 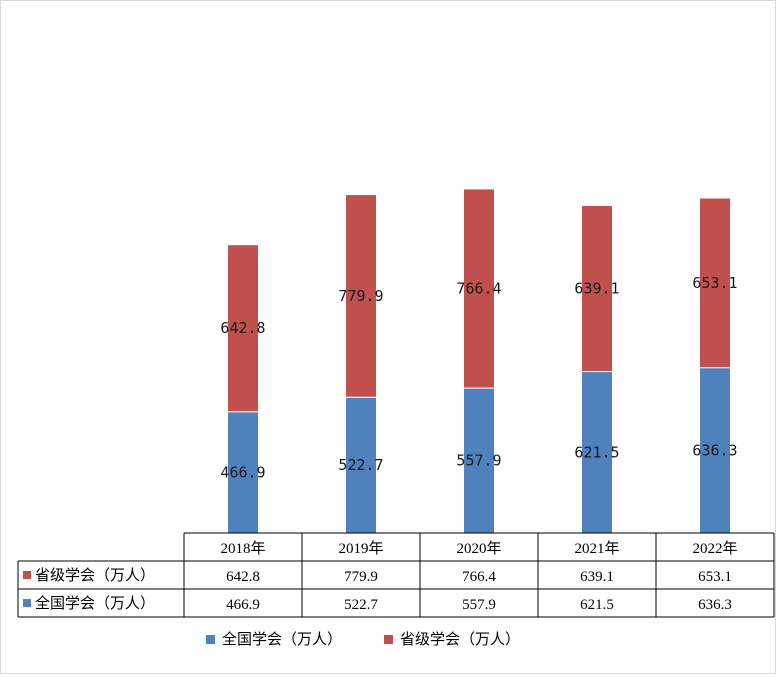 What do you see at coordinates (479, 605) in the screenshot?
I see `table-cell: 557.9` at bounding box center [479, 605].